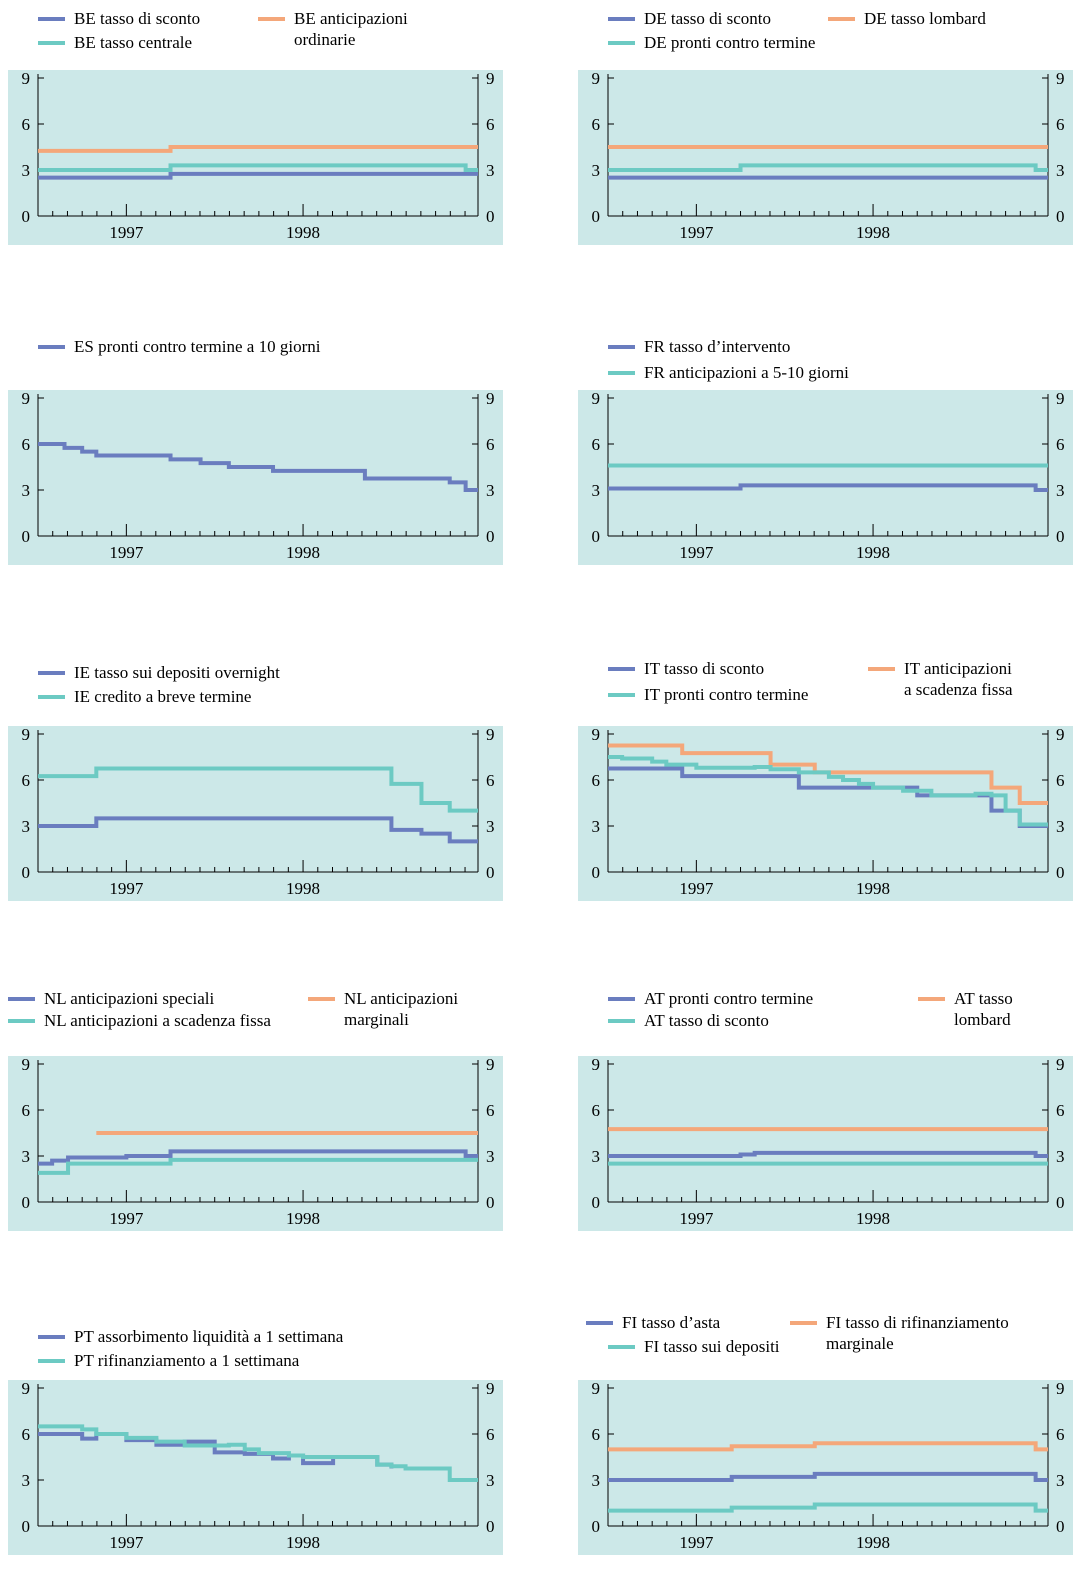  Describe the element at coordinates (746, 372) in the screenshot. I see `legend-label: FR anticipazioni a 5-10 giorni` at that location.